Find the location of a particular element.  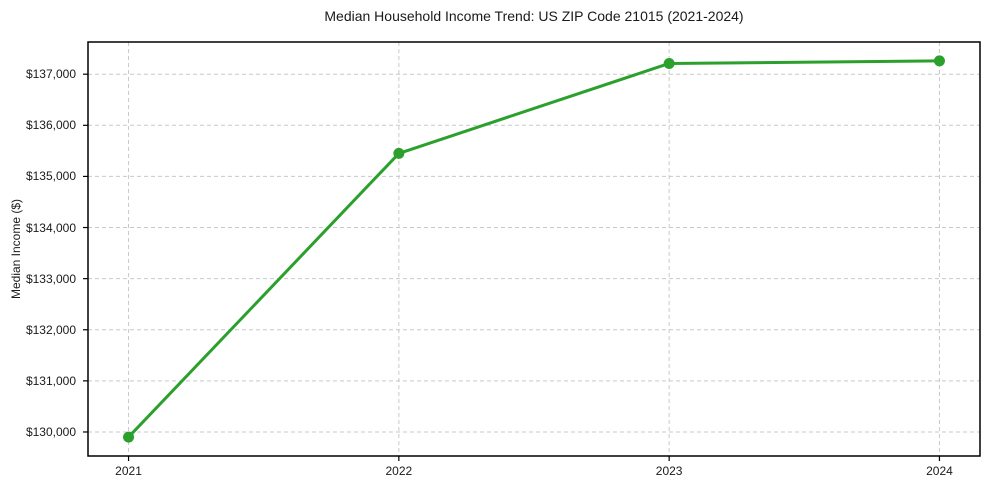

y-tick-label: $130,000 is located at coordinates (50, 431).